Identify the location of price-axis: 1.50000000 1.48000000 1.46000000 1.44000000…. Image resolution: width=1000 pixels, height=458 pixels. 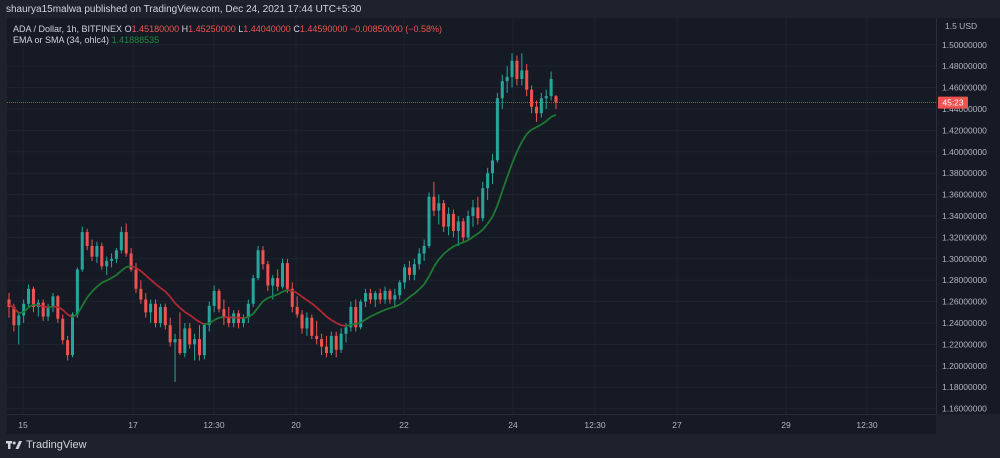
(968, 216).